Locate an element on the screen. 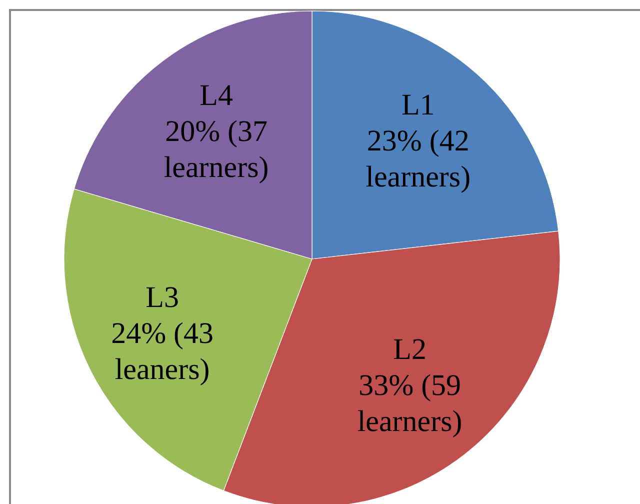  data-label: 24% (43 leaners) is located at coordinates (162, 351).